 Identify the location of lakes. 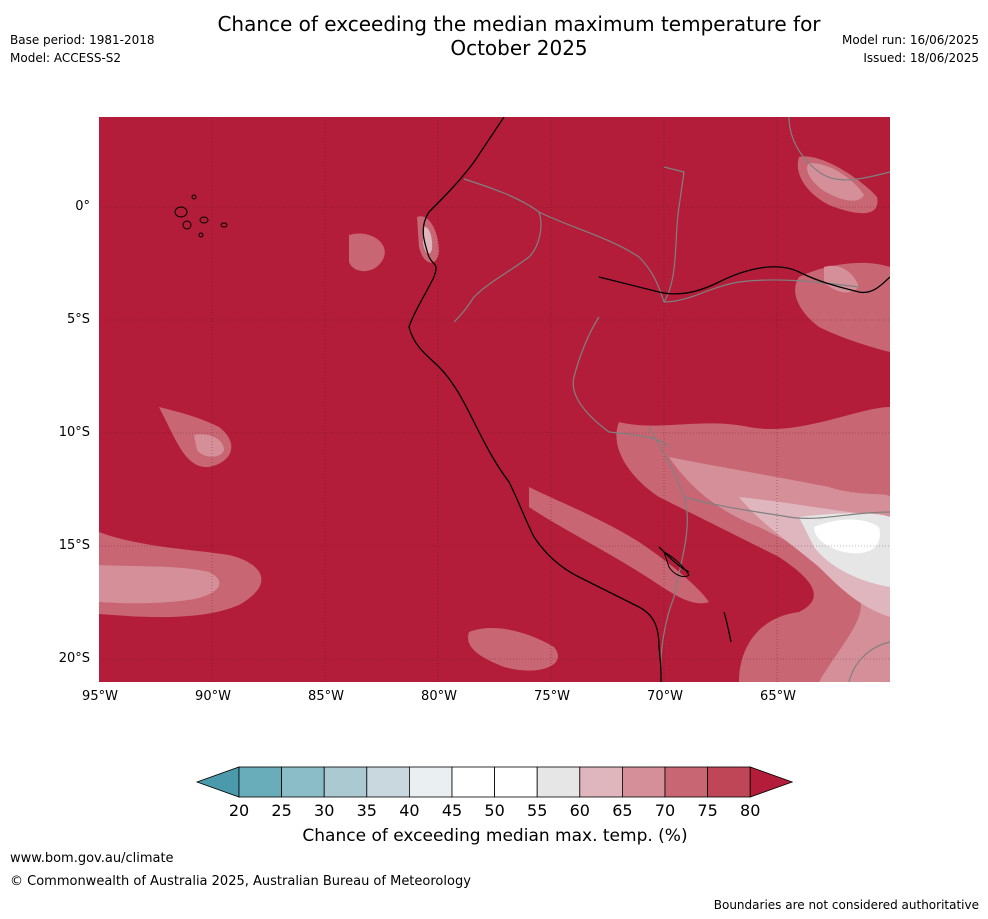
(676, 564).